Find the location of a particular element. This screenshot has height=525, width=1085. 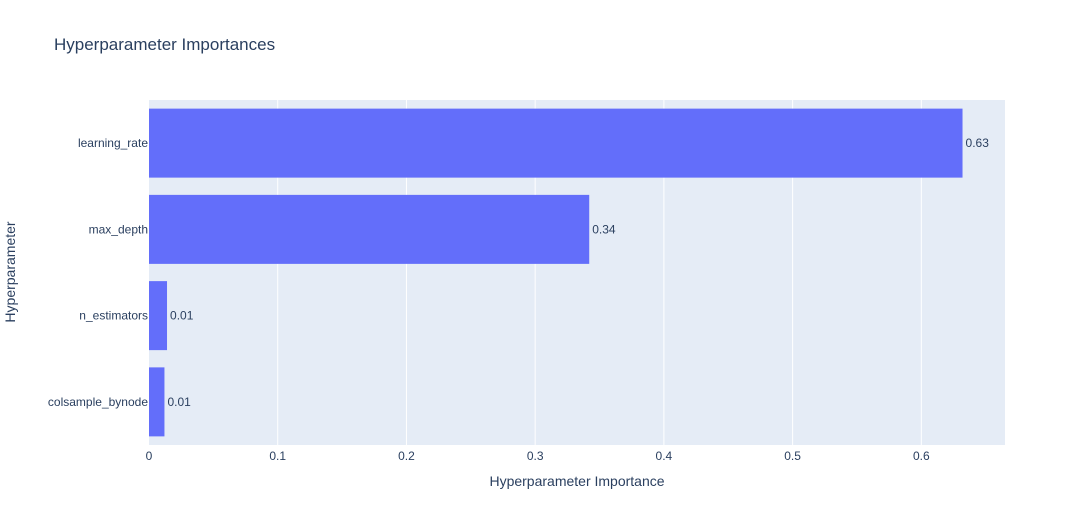

x-tick-label: 0.1 is located at coordinates (277, 456).